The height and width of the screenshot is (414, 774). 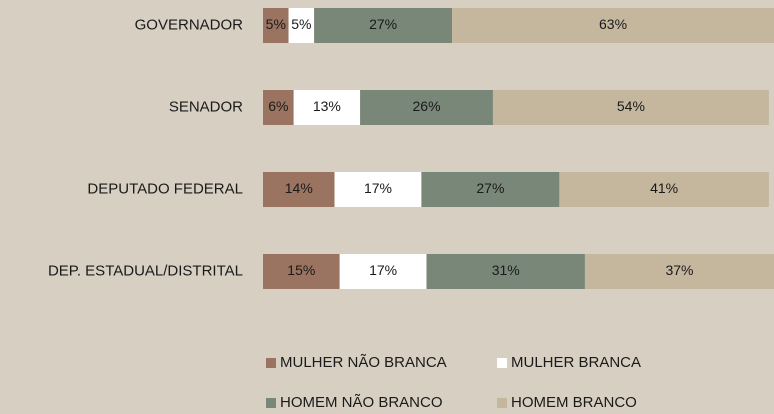 I want to click on data-label: 54%, so click(x=631, y=106).